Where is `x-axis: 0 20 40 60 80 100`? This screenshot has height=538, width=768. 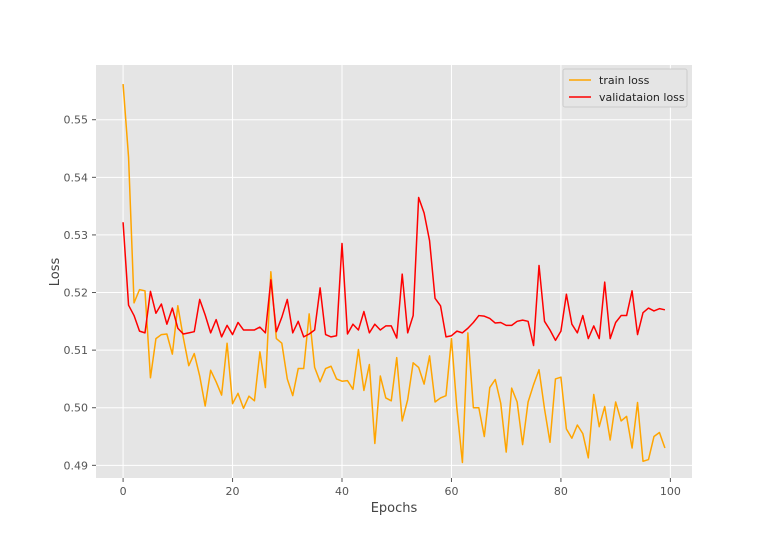
x-axis: 0 20 40 60 80 100 is located at coordinates (400, 488).